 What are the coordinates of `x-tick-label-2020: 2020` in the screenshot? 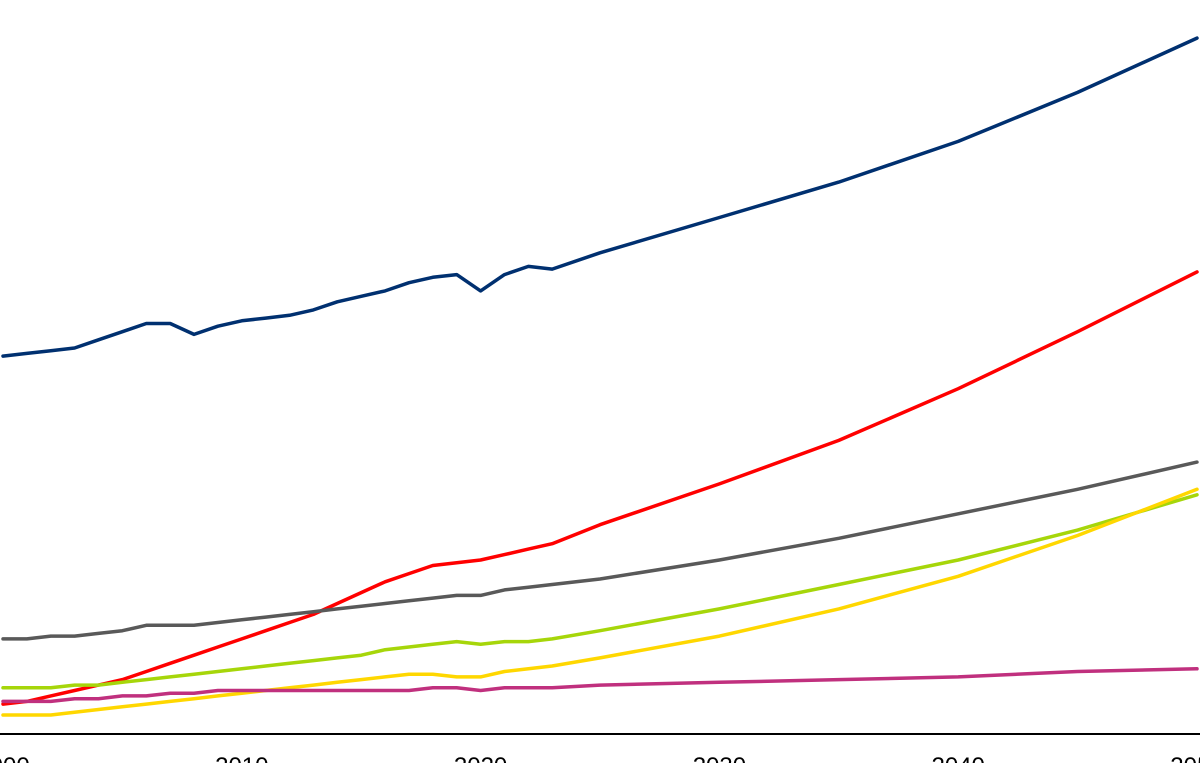 It's located at (480, 758).